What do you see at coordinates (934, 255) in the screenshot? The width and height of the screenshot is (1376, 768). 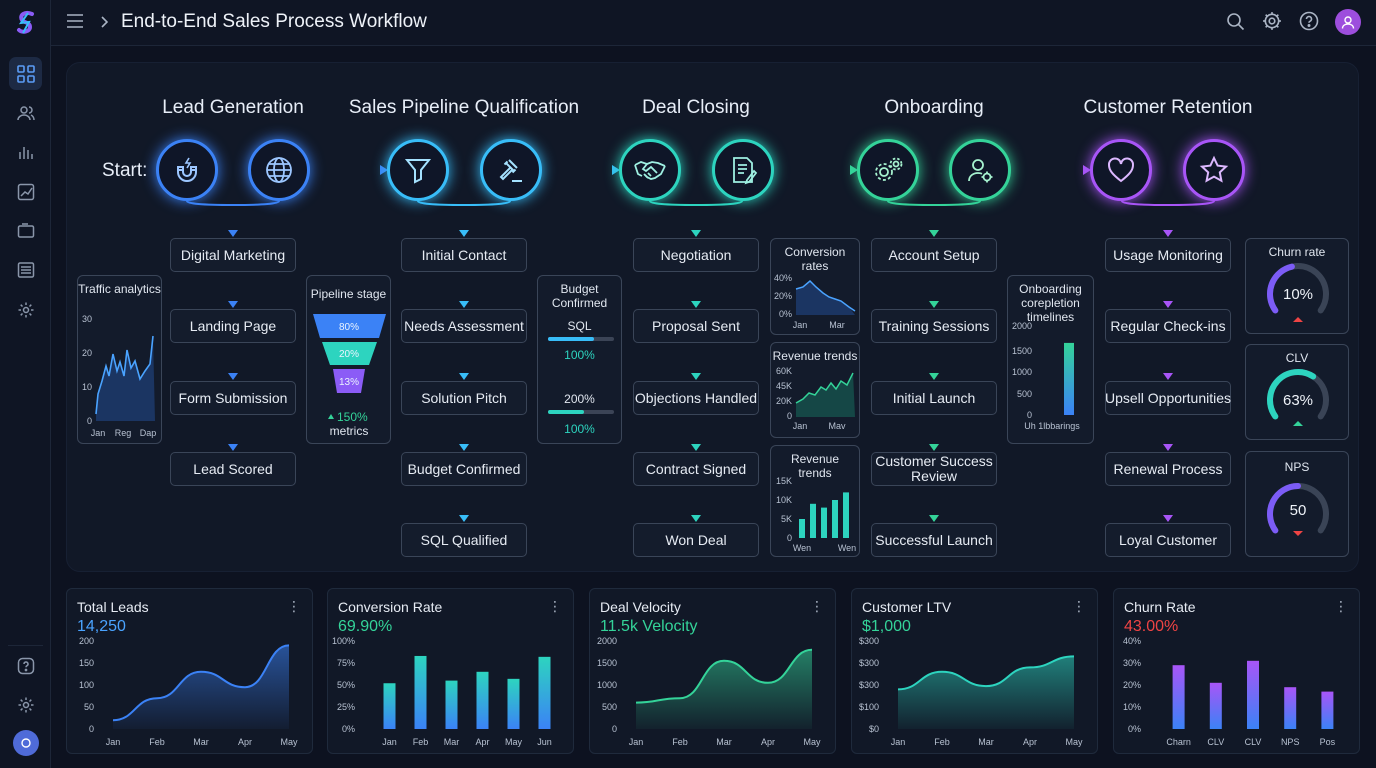 I see `step-account-setup: Account Setup` at bounding box center [934, 255].